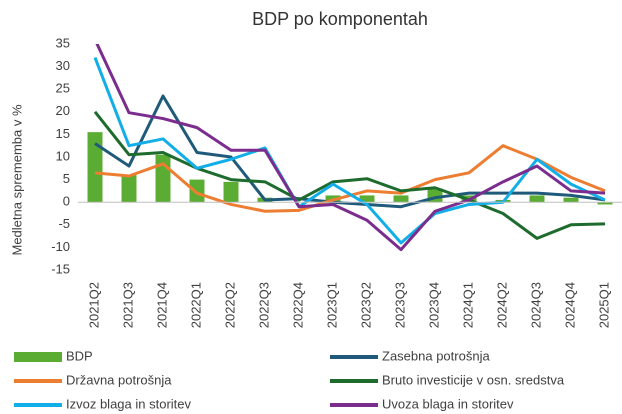 This screenshot has width=622, height=414. Describe the element at coordinates (93, 305) in the screenshot. I see `x-tick-label: 2021Q2` at that location.